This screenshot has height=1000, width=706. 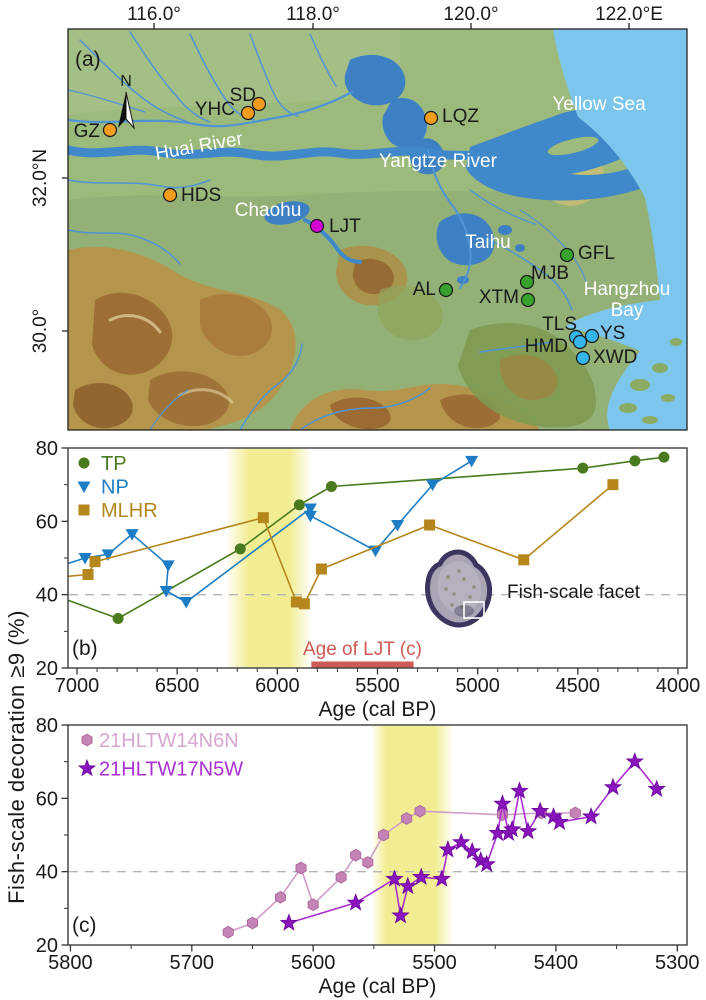 I want to click on age-of-ljt-label: Age of LJT (c), so click(x=362, y=649).